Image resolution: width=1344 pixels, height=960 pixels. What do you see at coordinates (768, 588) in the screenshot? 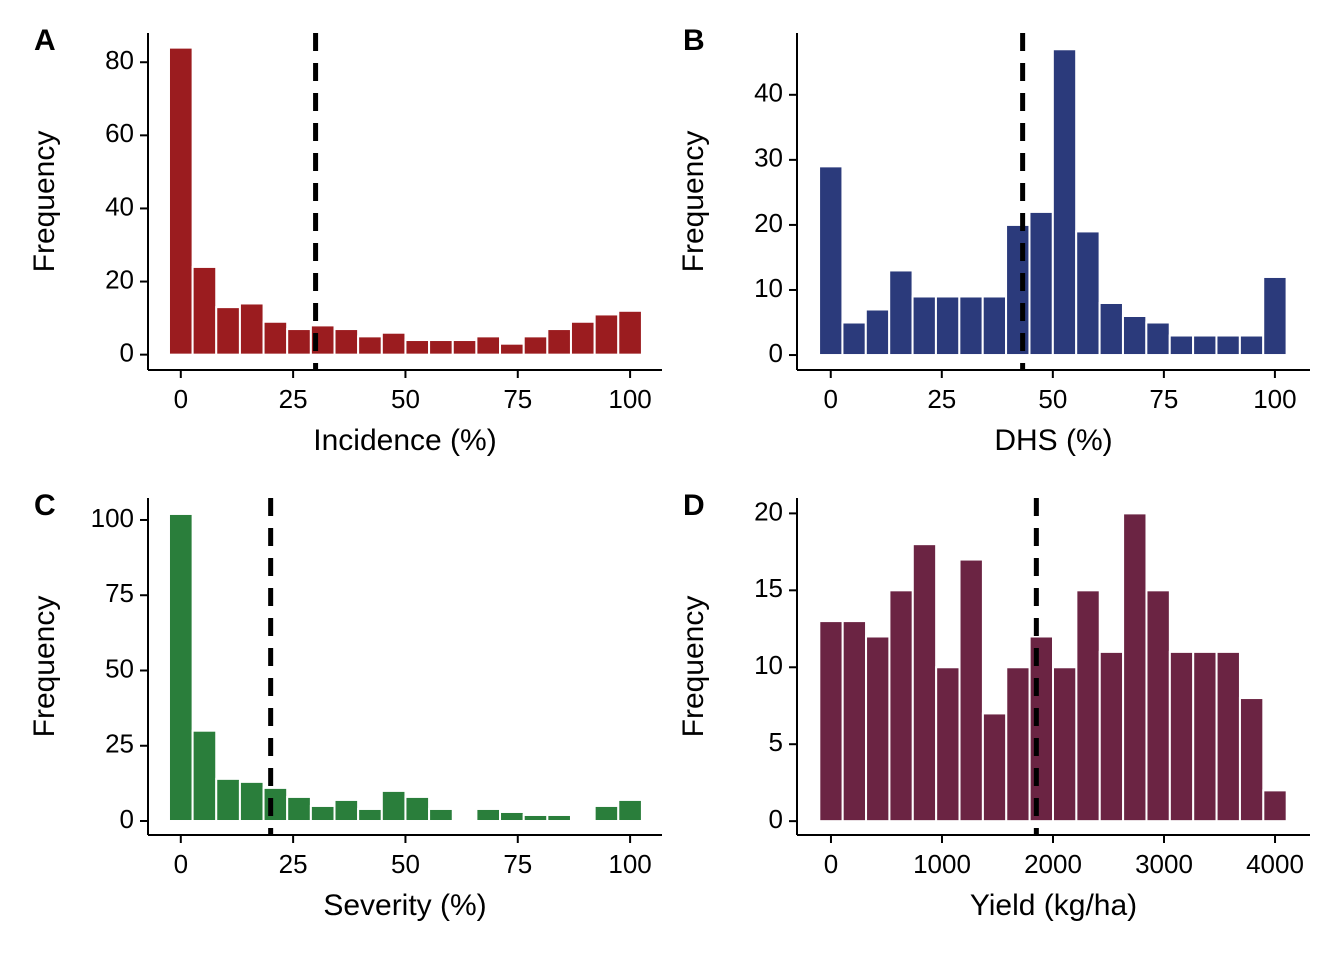
I see `y-tick-label: 15` at bounding box center [768, 588].